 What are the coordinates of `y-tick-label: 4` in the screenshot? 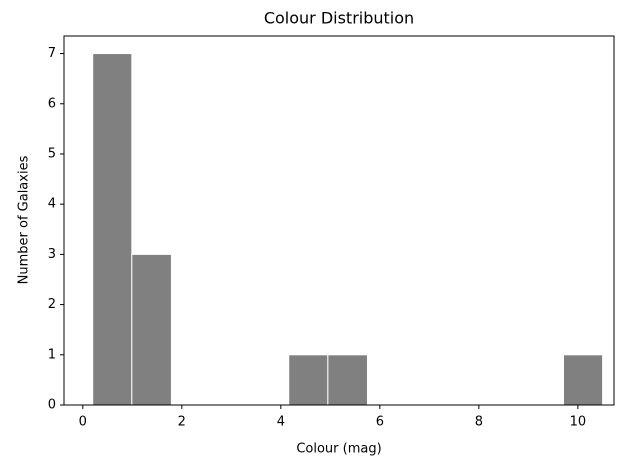 It's located at (52, 204).